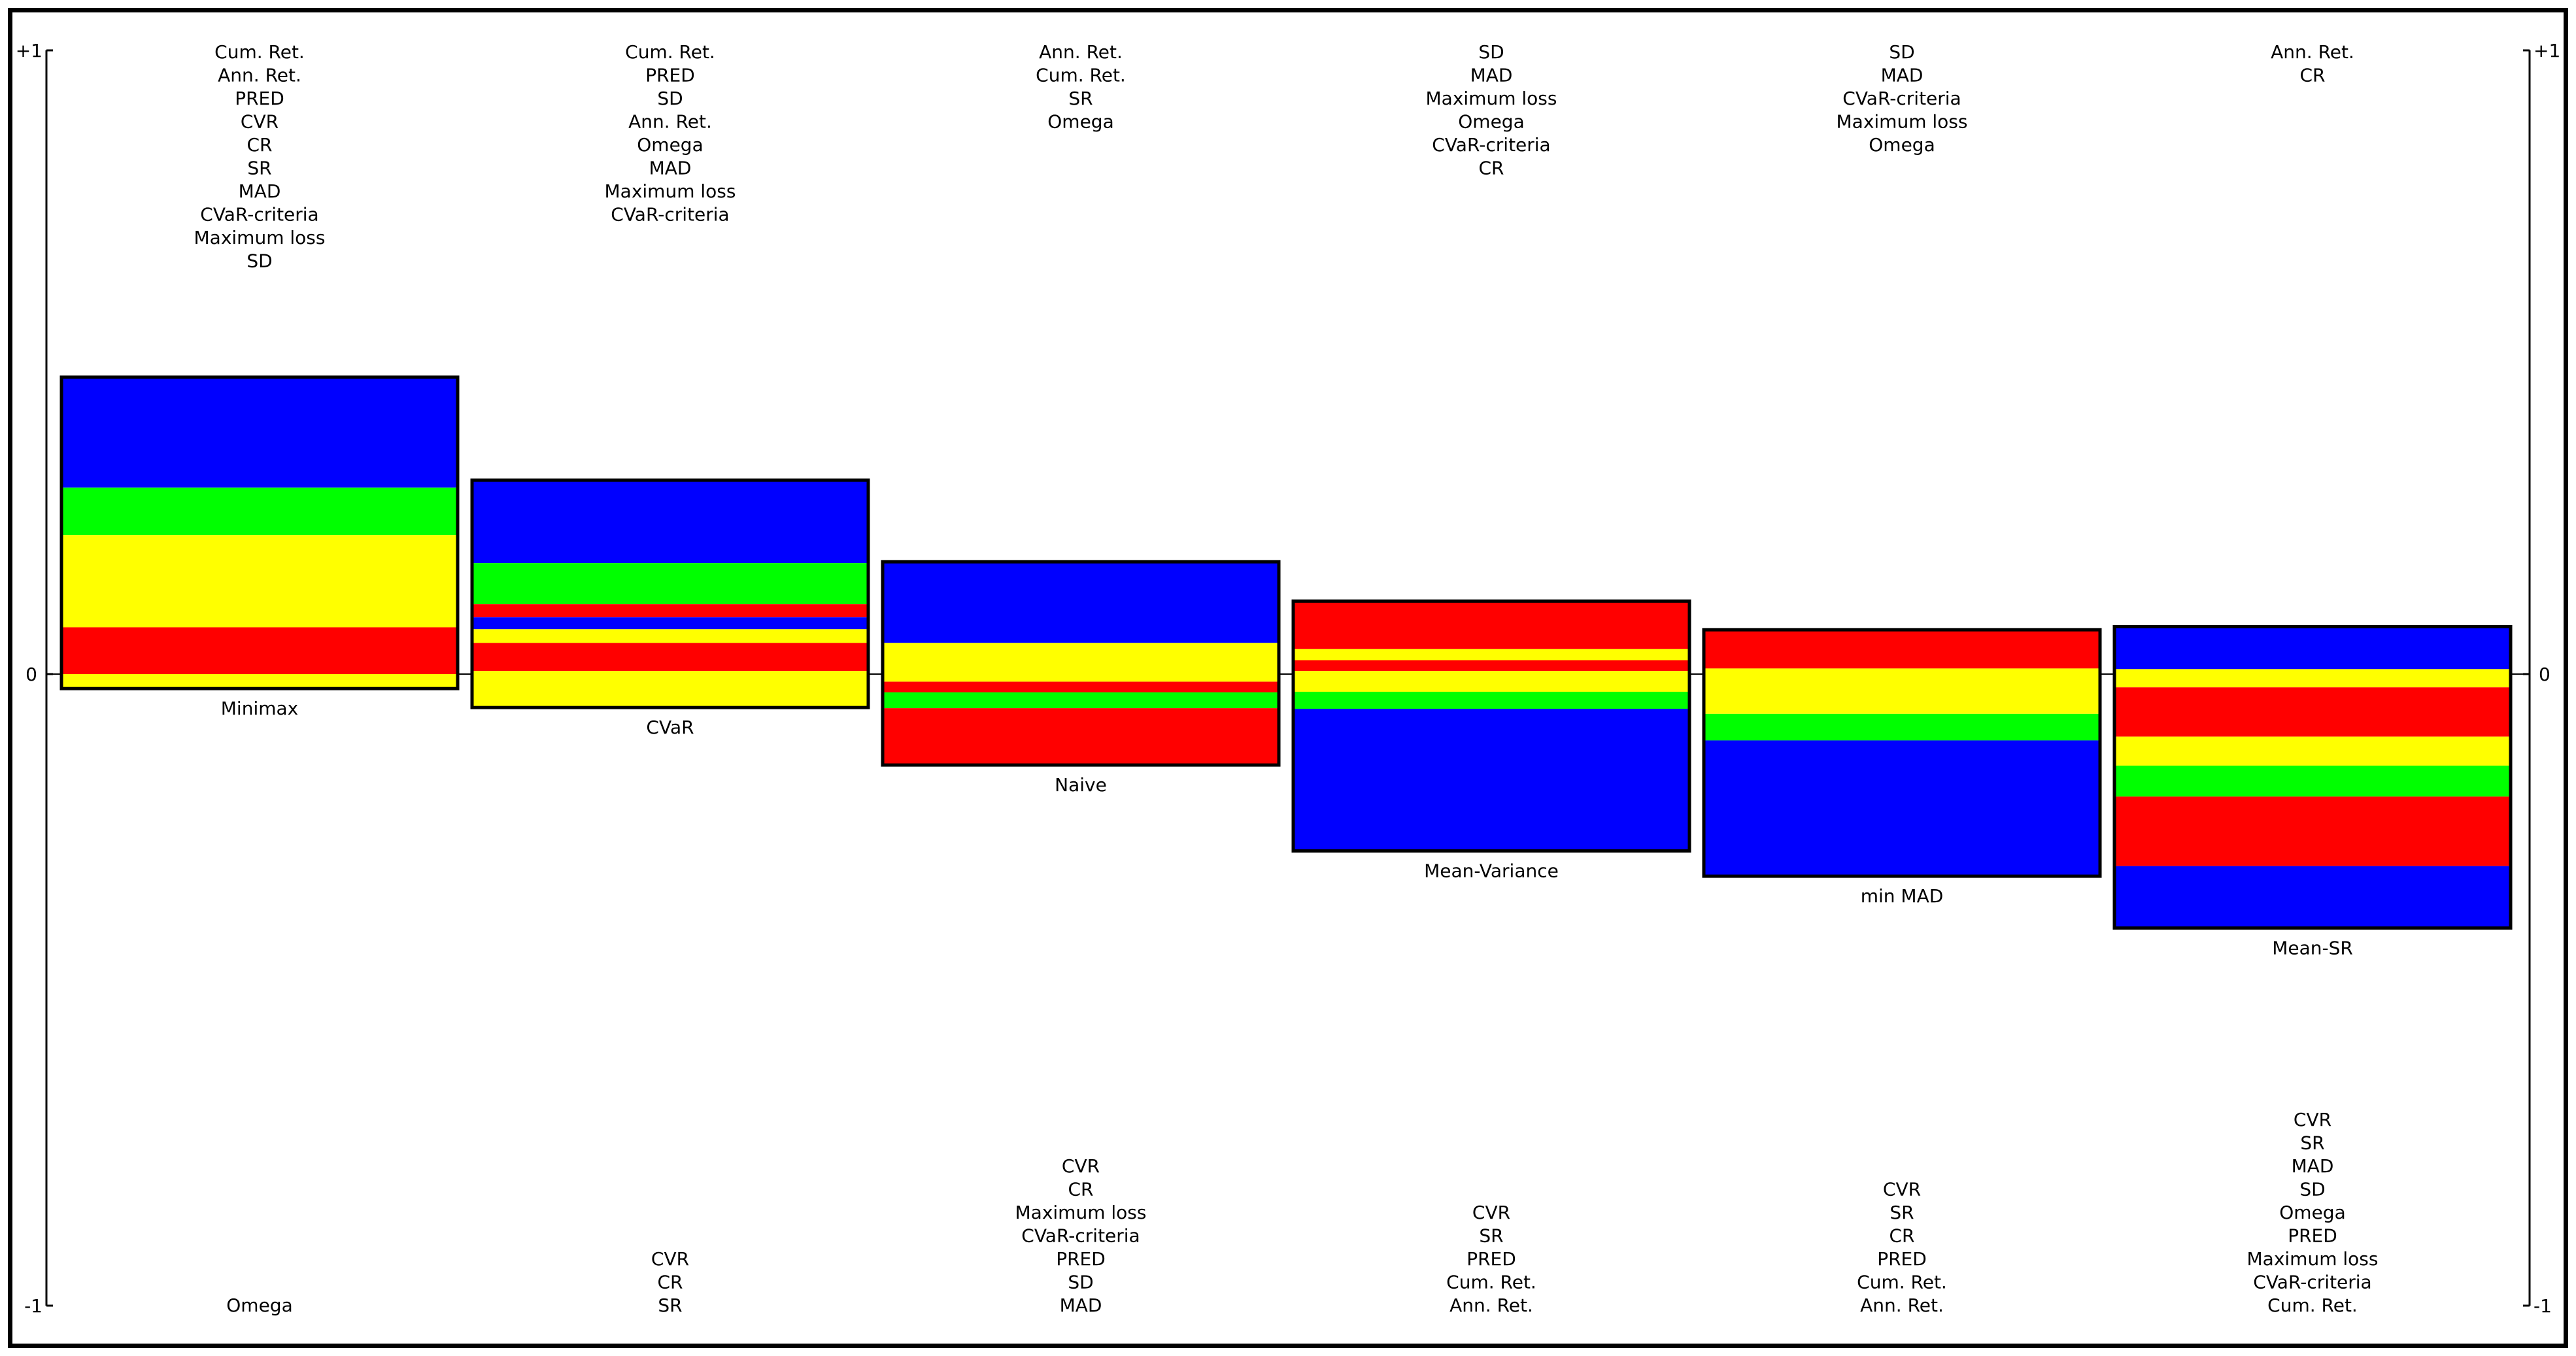 This screenshot has height=1356, width=2576. What do you see at coordinates (1080, 98) in the screenshot?
I see `criterion-label-above: SR` at bounding box center [1080, 98].